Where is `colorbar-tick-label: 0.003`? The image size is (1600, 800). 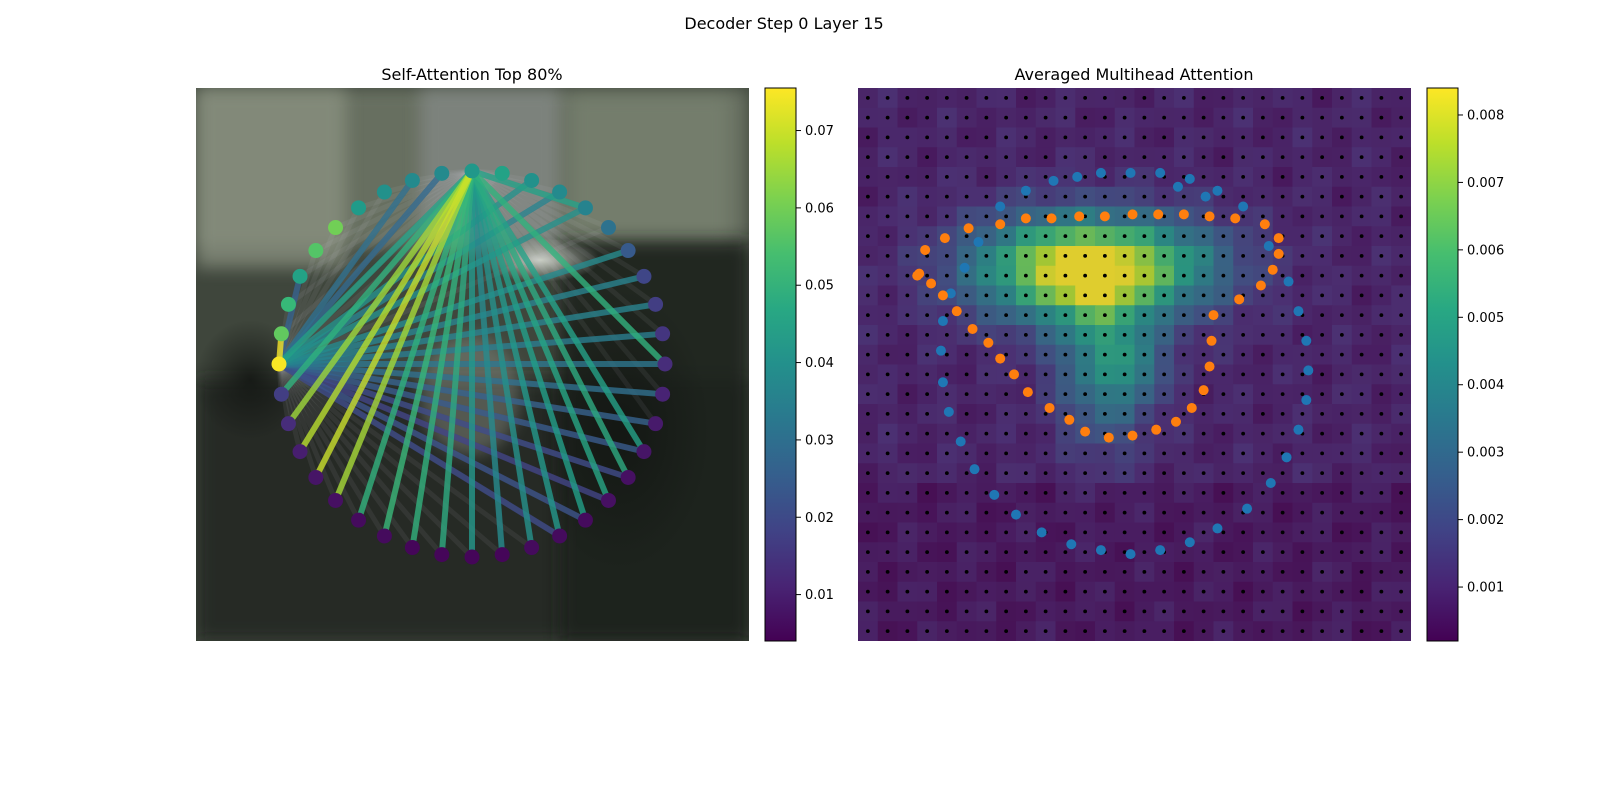
colorbar-tick-label: 0.003 is located at coordinates (1485, 453).